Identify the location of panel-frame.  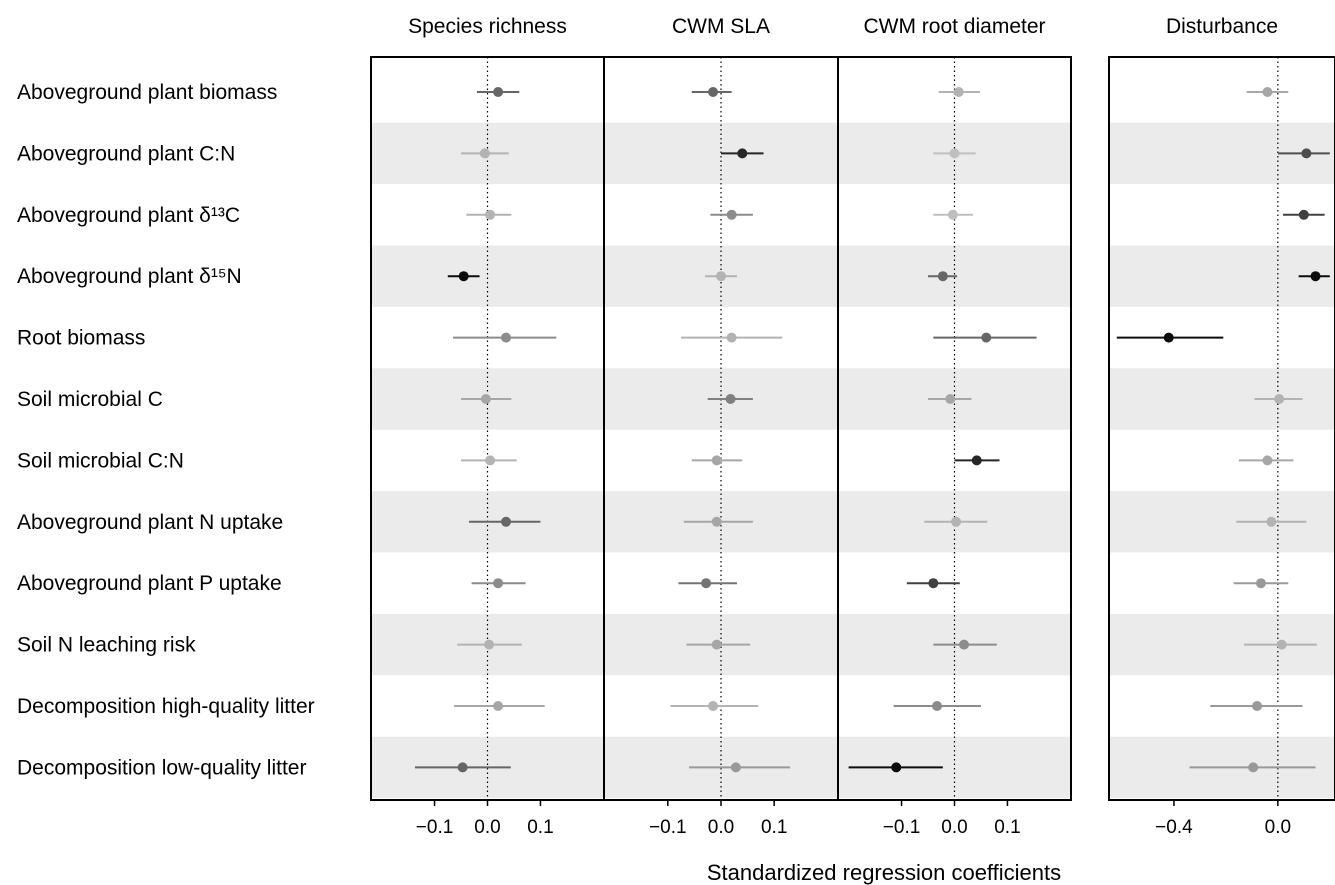
(1221, 428).